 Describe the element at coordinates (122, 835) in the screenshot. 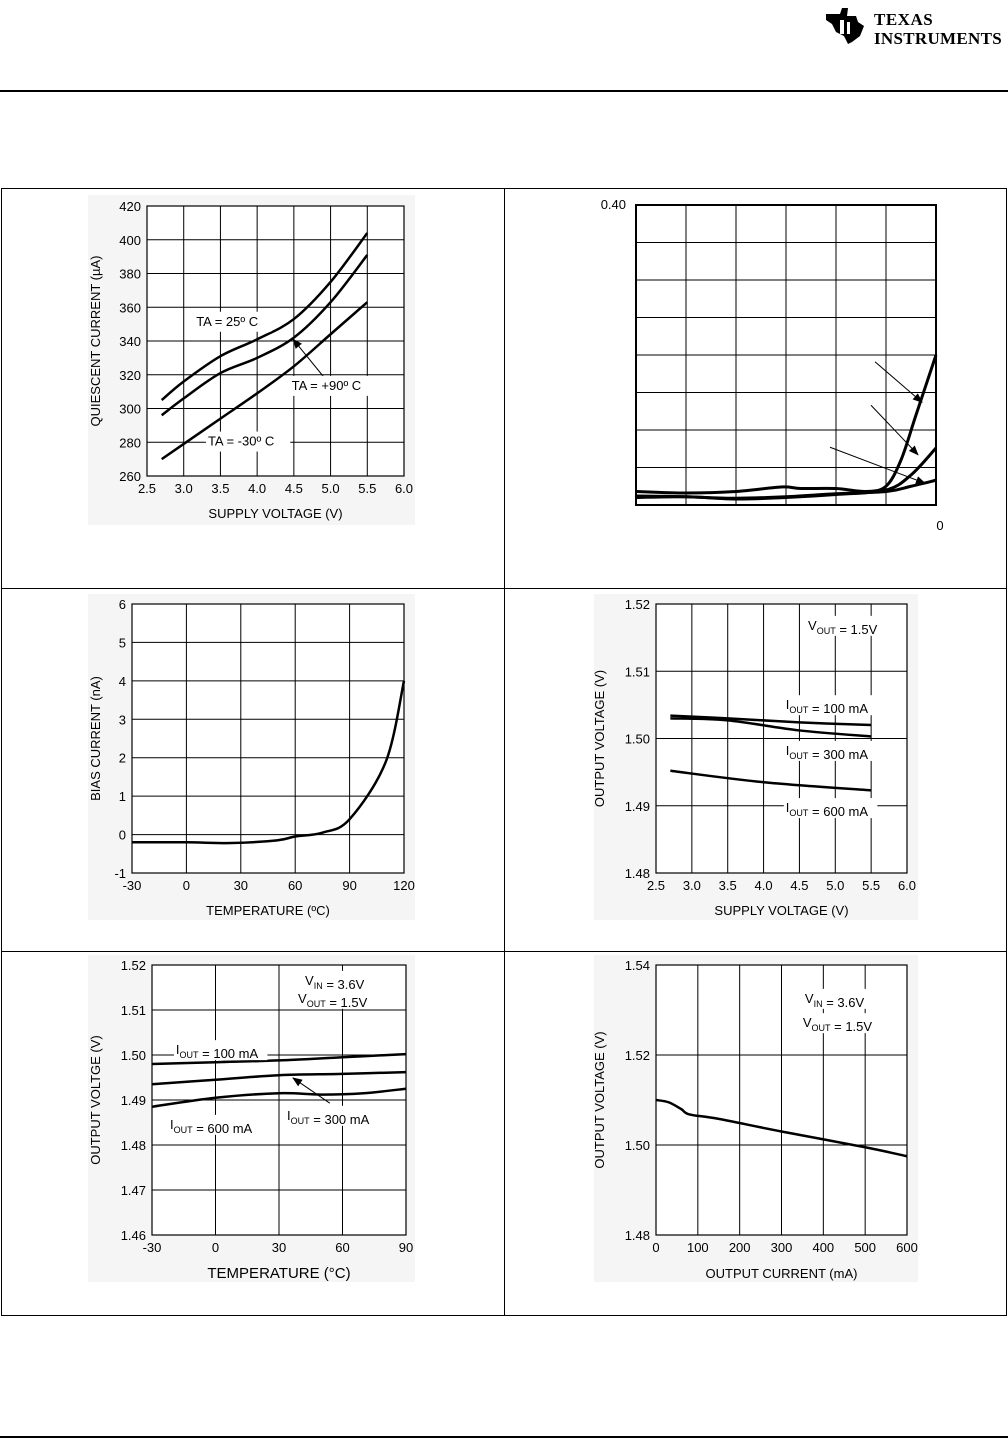

I see `y-tick-label: 0` at that location.